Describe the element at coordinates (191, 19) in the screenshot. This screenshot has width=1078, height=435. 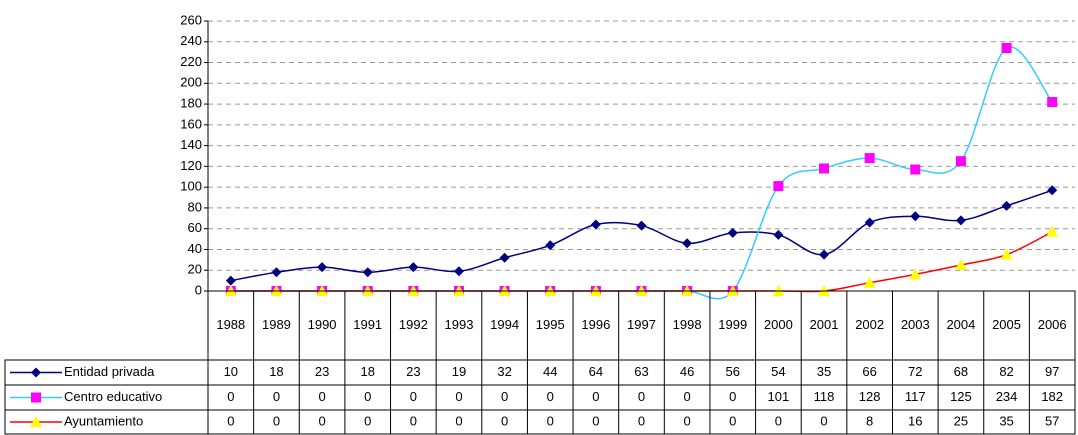
I see `y-tick-label: 260` at that location.